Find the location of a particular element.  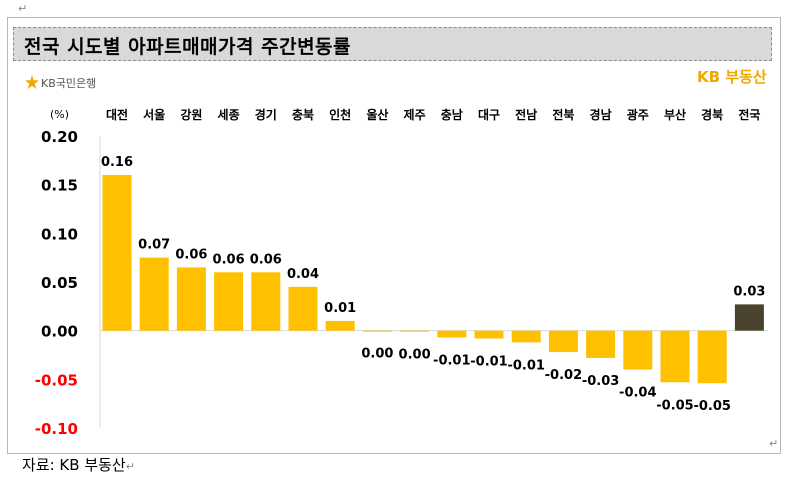

category-label: 충북 is located at coordinates (303, 114).